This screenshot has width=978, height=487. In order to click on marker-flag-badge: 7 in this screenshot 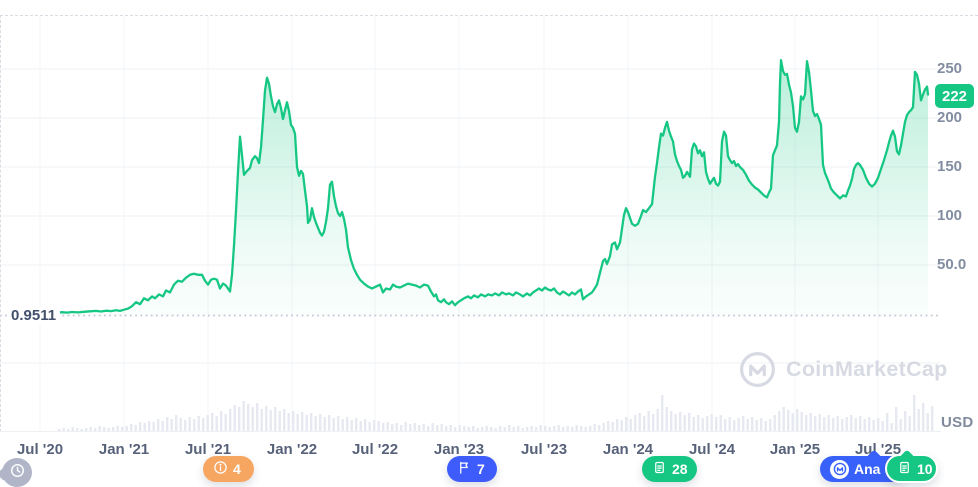, I will do `click(472, 465)`.